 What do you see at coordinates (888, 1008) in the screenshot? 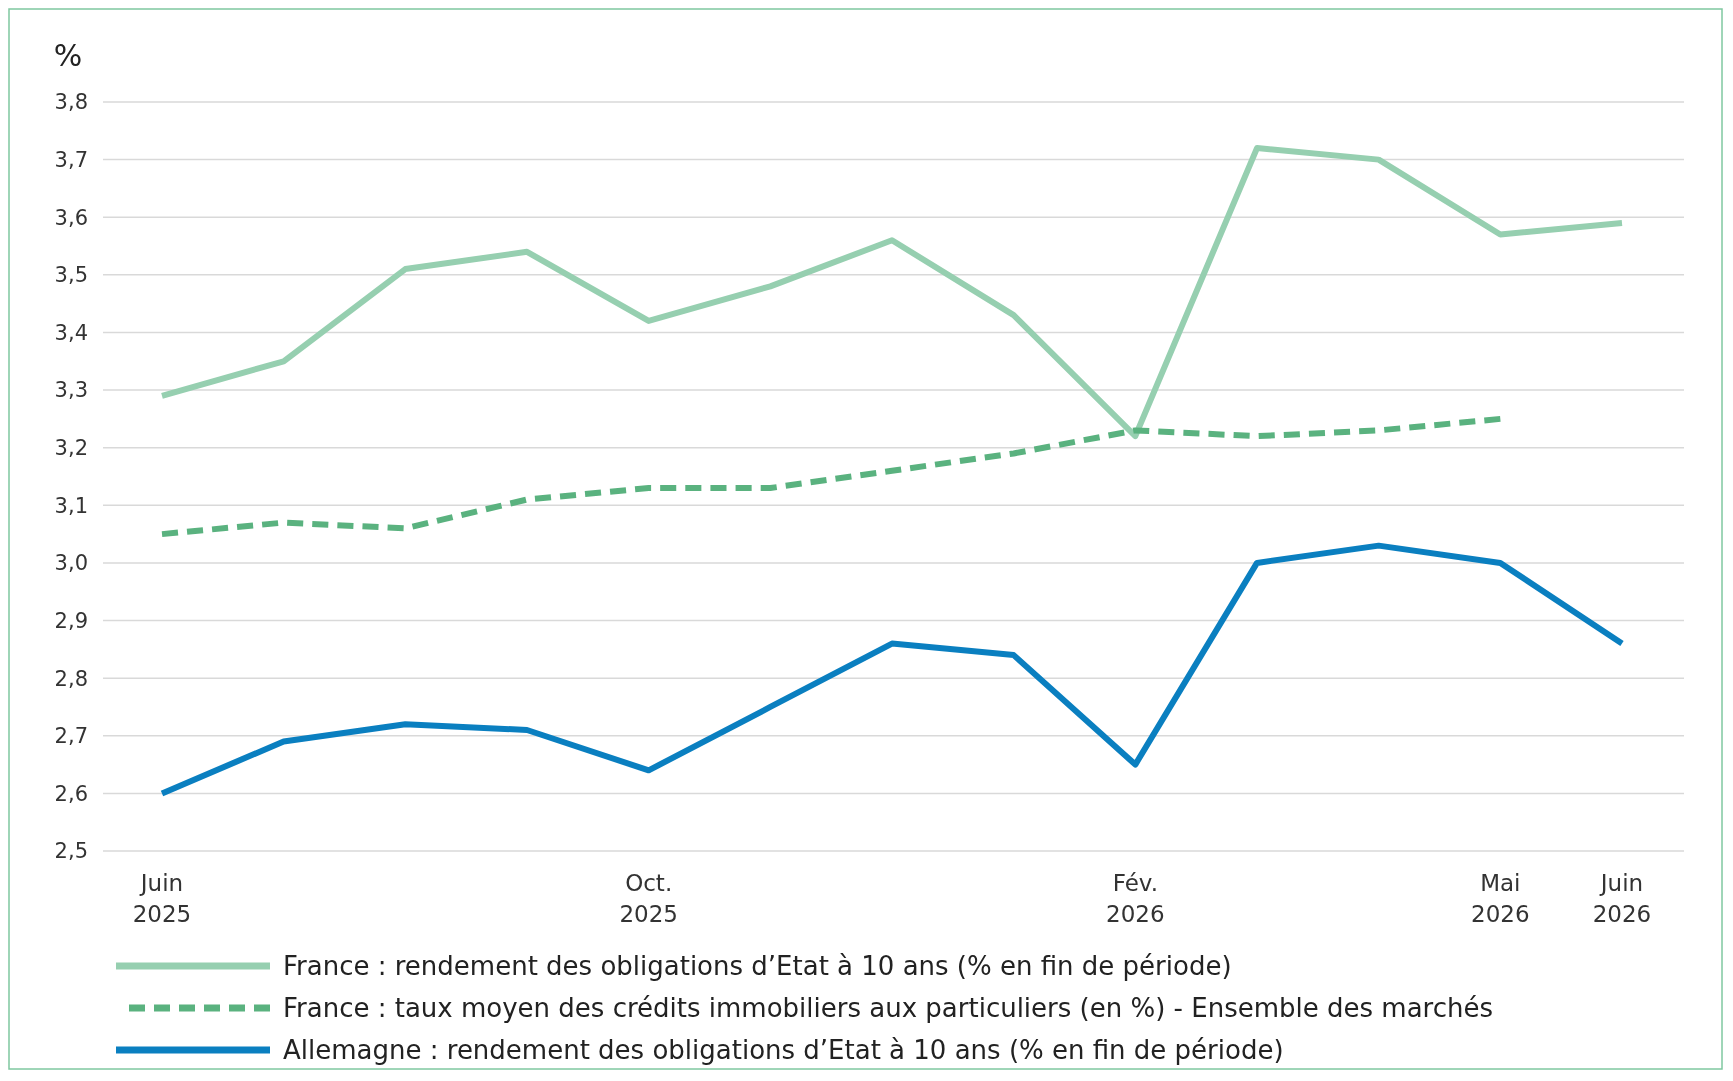
I see `legend-label: France : taux moyen des crédits immobiliers aux particuliers (en %) - Ensemble des marchés` at bounding box center [888, 1008].